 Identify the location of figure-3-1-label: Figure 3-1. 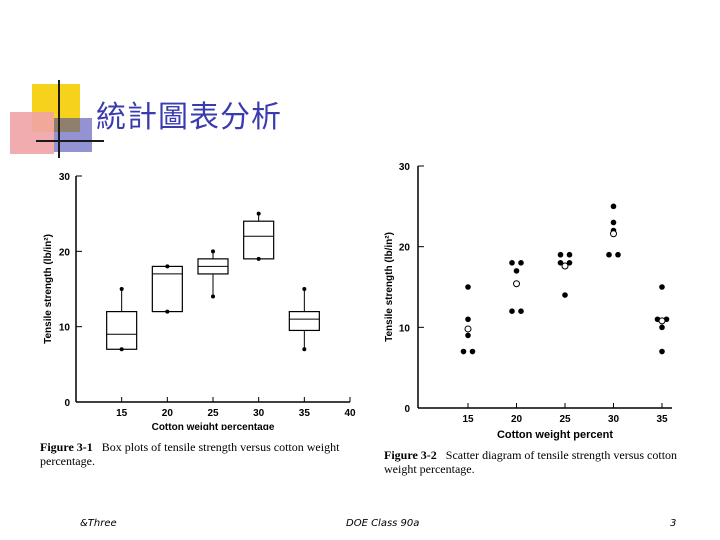
(66, 447).